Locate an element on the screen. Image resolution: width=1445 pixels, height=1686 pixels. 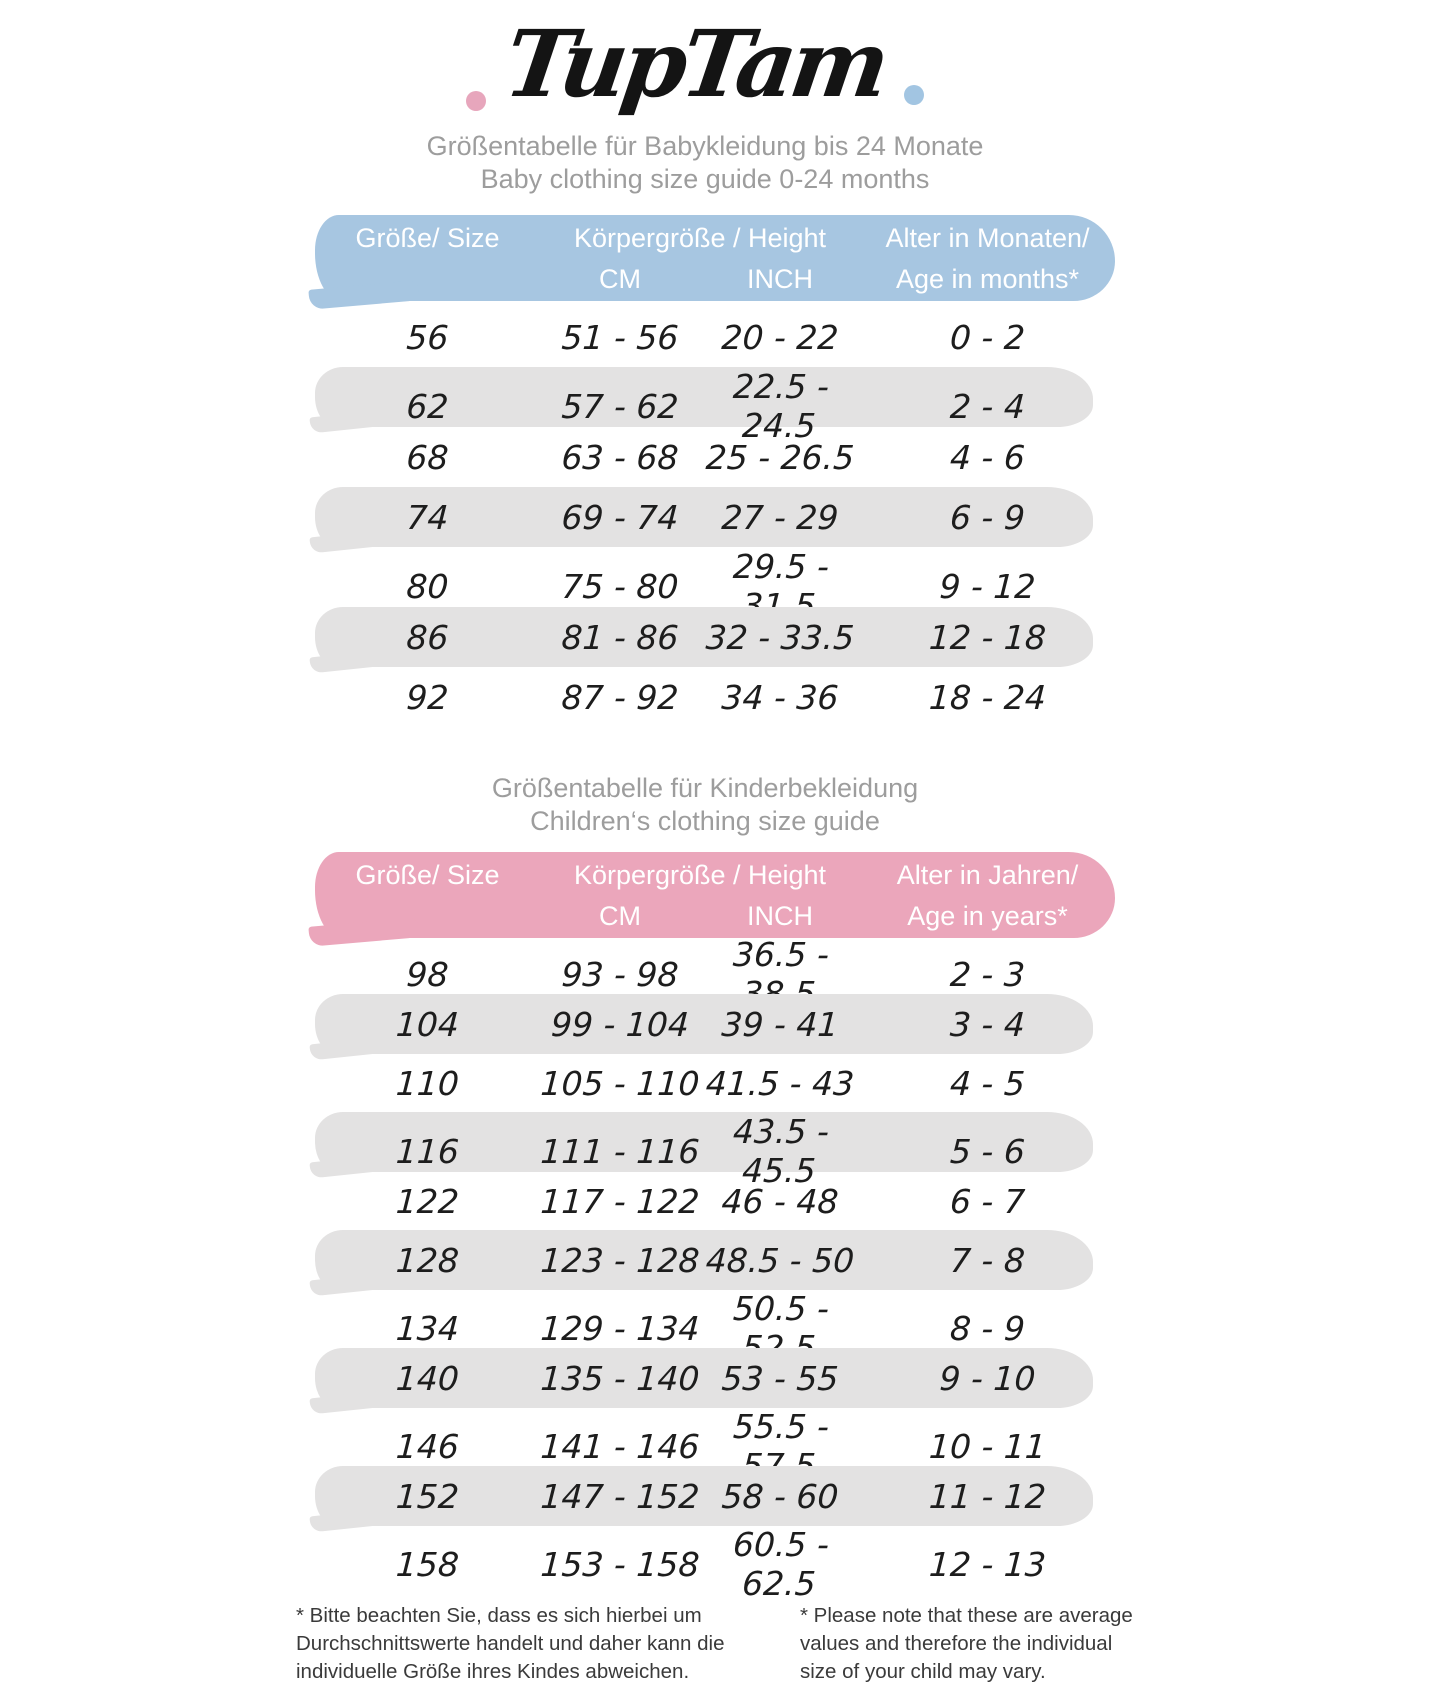
table-row: 110 105 - 110 41.5 - 43 4 - 5 is located at coordinates (715, 1083).